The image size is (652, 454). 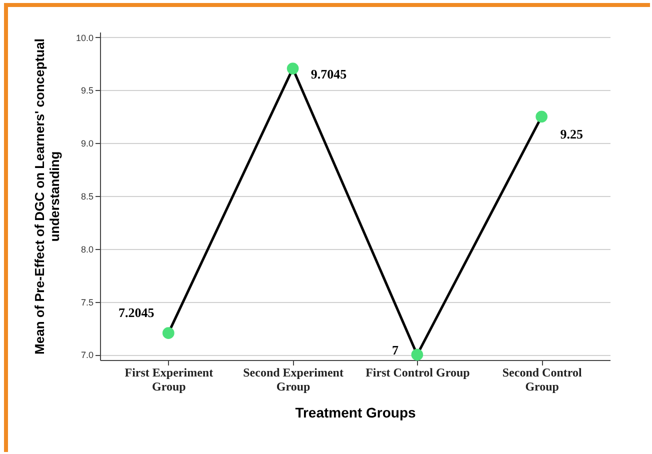 I want to click on y-tick-label: 9.0, so click(x=87, y=143).